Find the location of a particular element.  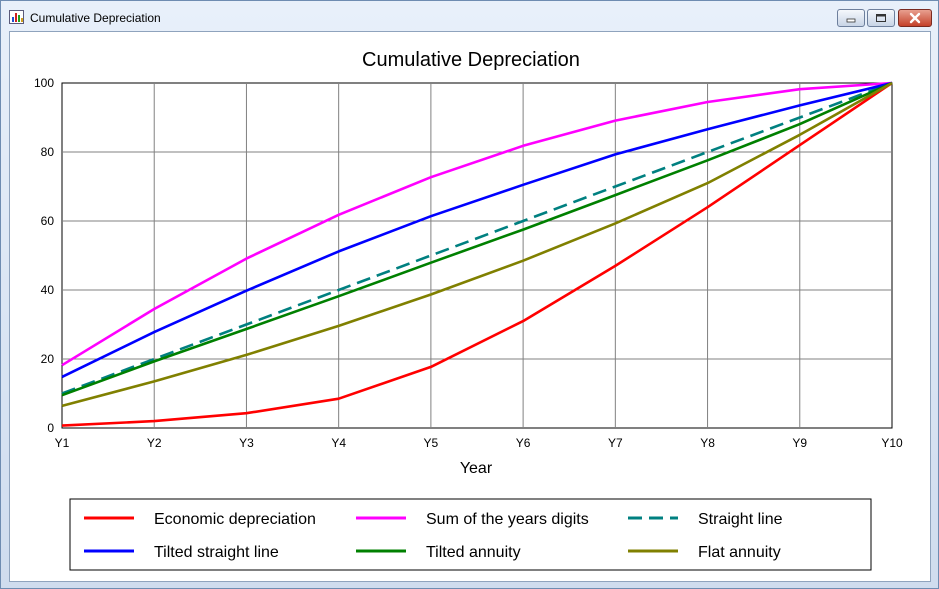

minimize-icon is located at coordinates (851, 20).